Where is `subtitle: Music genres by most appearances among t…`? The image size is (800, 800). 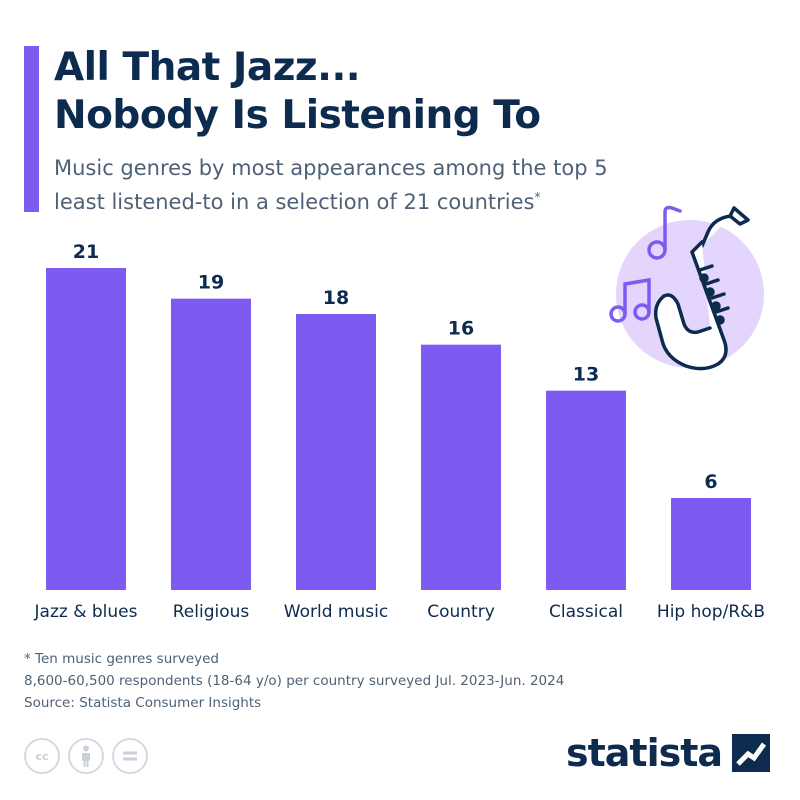 subtitle: Music genres by most appearances among t… is located at coordinates (374, 185).